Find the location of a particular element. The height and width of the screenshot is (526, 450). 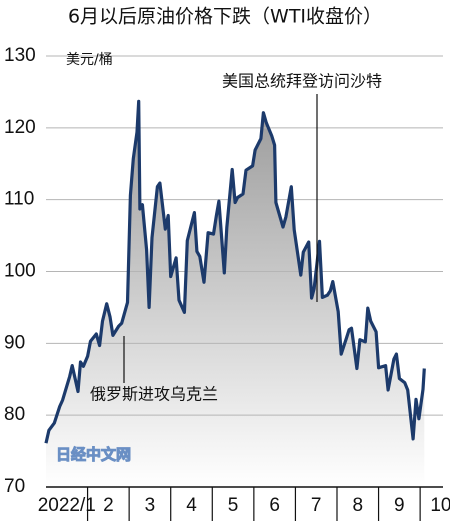

y-tick-label: 70 is located at coordinates (14, 486).